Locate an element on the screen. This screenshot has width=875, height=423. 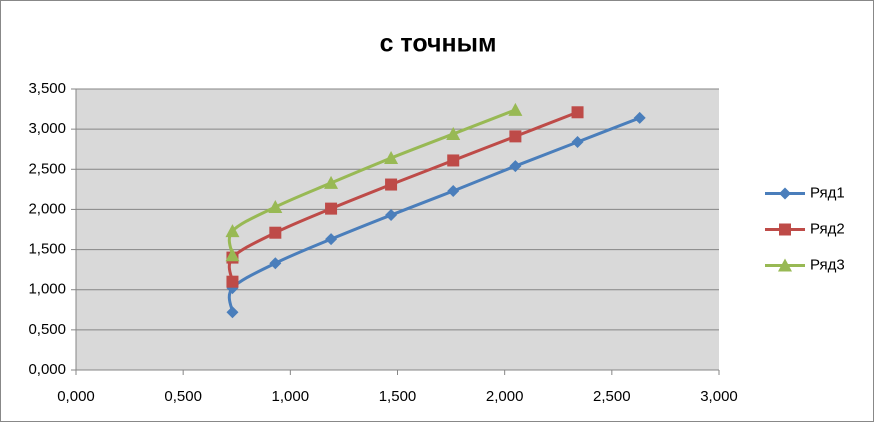
y-tick-label: 2,000 is located at coordinates (47, 208).